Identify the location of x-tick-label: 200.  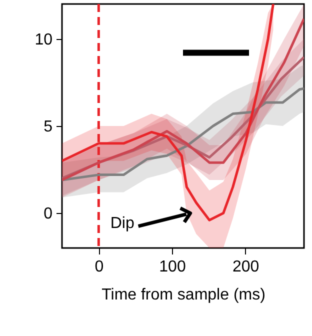
(246, 267).